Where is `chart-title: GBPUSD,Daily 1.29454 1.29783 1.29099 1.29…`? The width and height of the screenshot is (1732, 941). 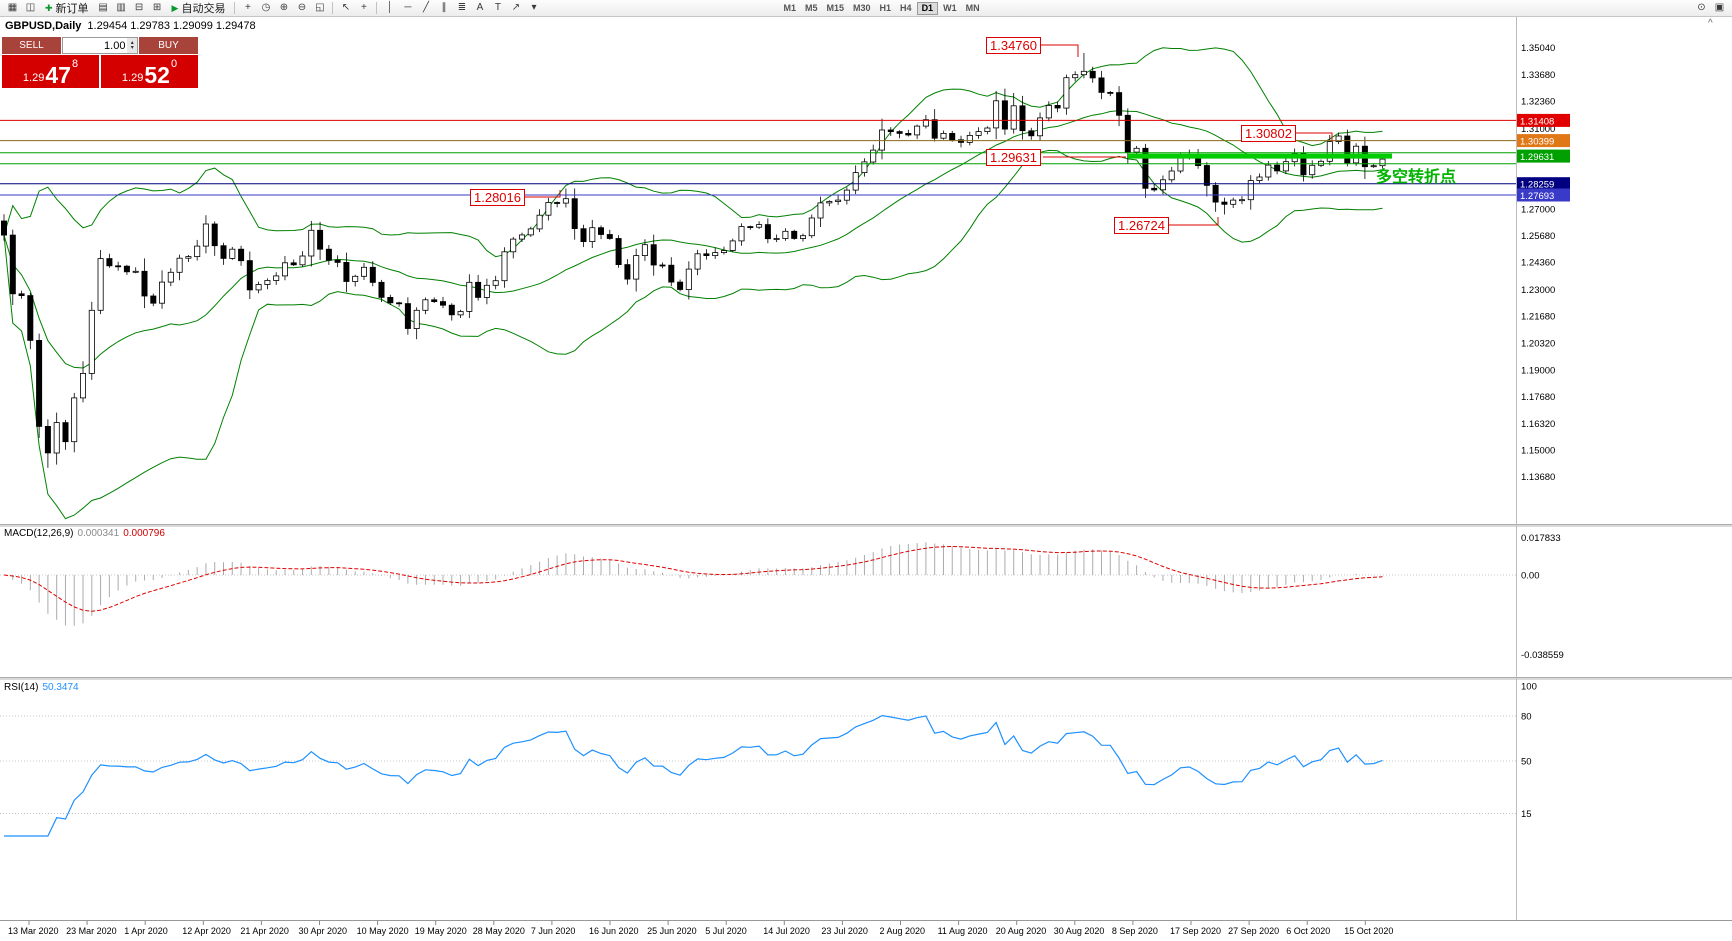
chart-title: GBPUSD,Daily 1.29454 1.29783 1.29099 1.29… is located at coordinates (130, 26).